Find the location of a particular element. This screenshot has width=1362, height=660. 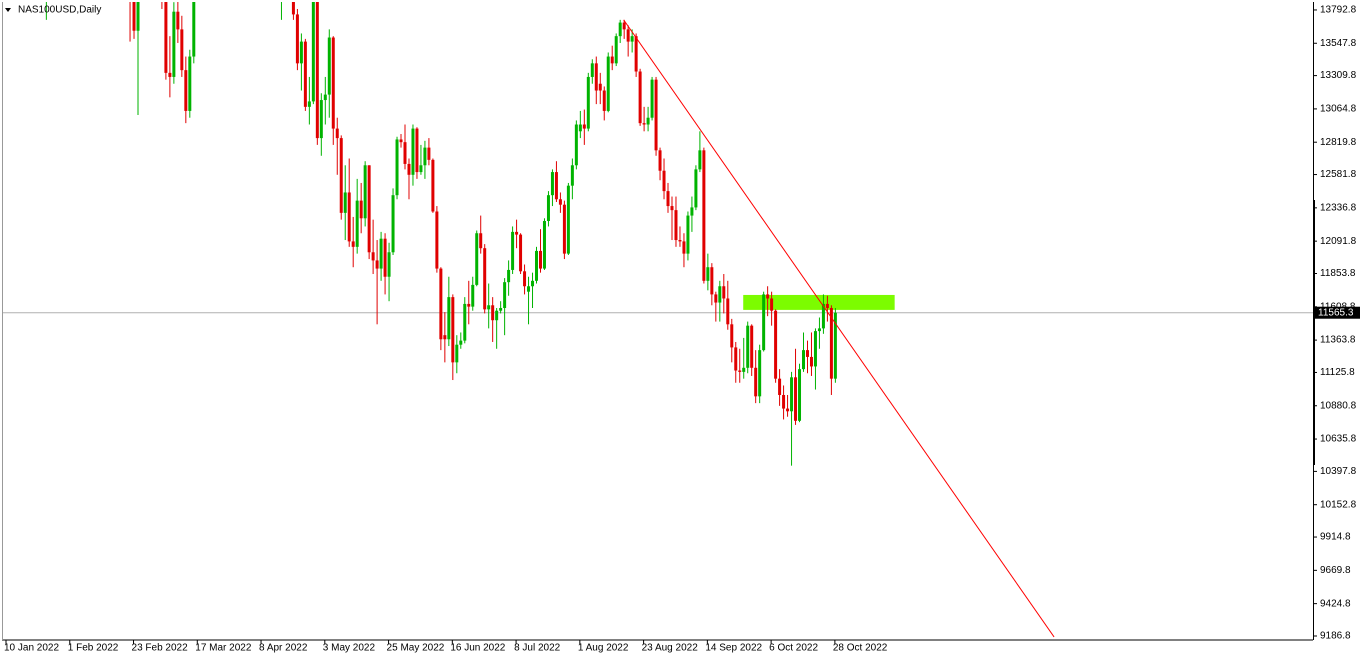

chart-title: NAS100USD,Daily is located at coordinates (59, 10).